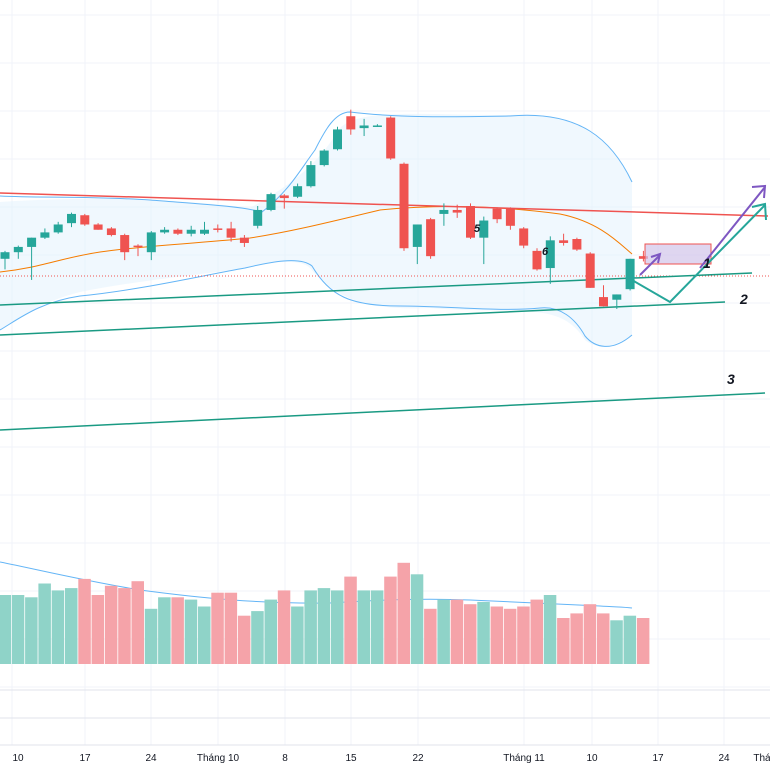  Describe the element at coordinates (732, 227) in the screenshot. I see `projection-purple-long` at that location.